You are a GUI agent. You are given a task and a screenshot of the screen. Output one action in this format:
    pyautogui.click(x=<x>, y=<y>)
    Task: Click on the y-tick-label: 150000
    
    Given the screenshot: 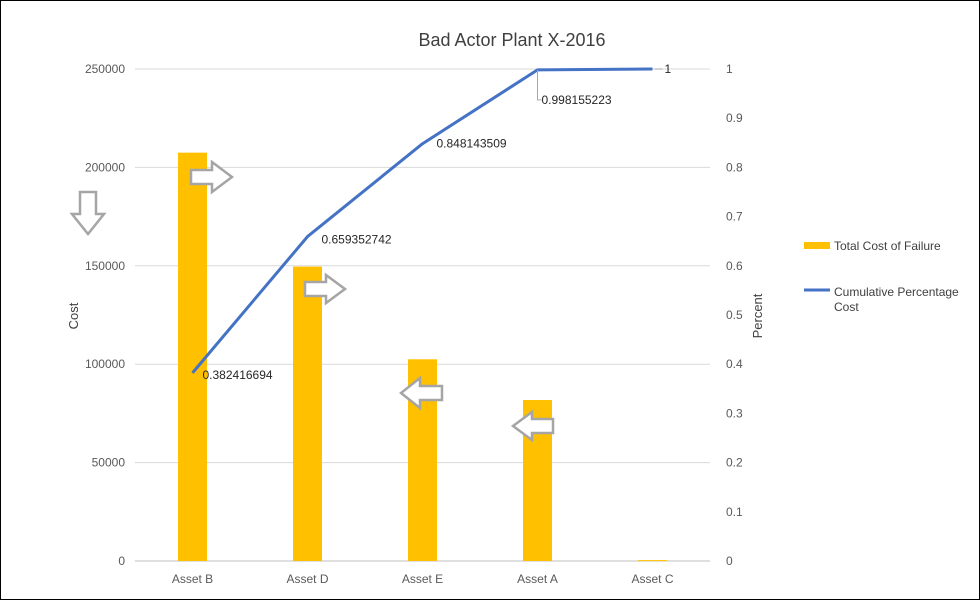 What is the action you would take?
    pyautogui.click(x=105, y=266)
    